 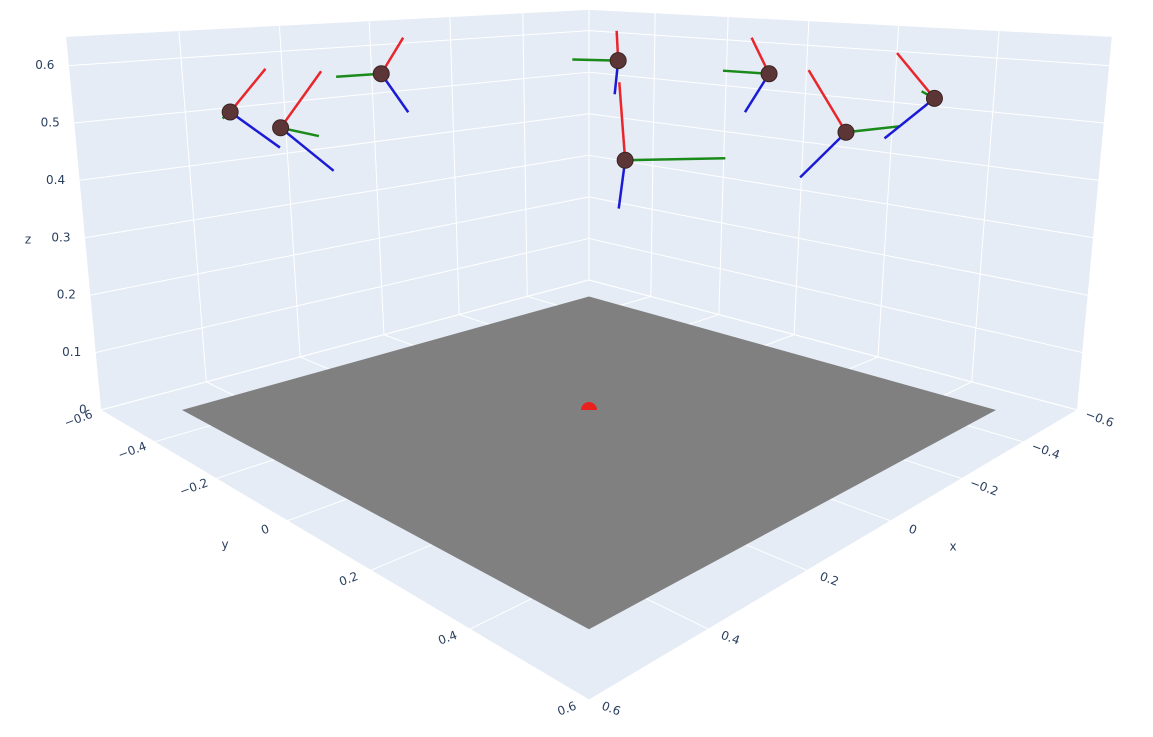 What do you see at coordinates (265, 530) in the screenshot?
I see `y-tick-label: 0` at bounding box center [265, 530].